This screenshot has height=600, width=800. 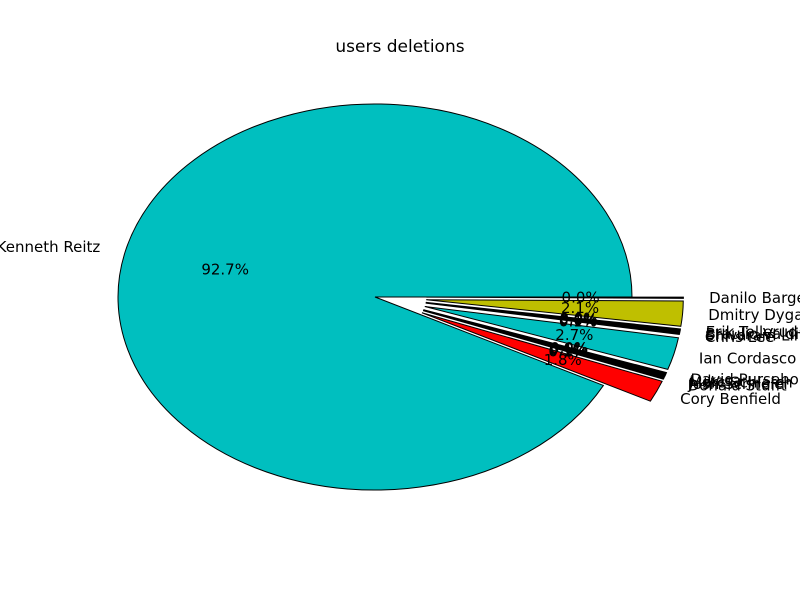 I want to click on slice-name-label: Chris Lee, so click(x=739, y=337).